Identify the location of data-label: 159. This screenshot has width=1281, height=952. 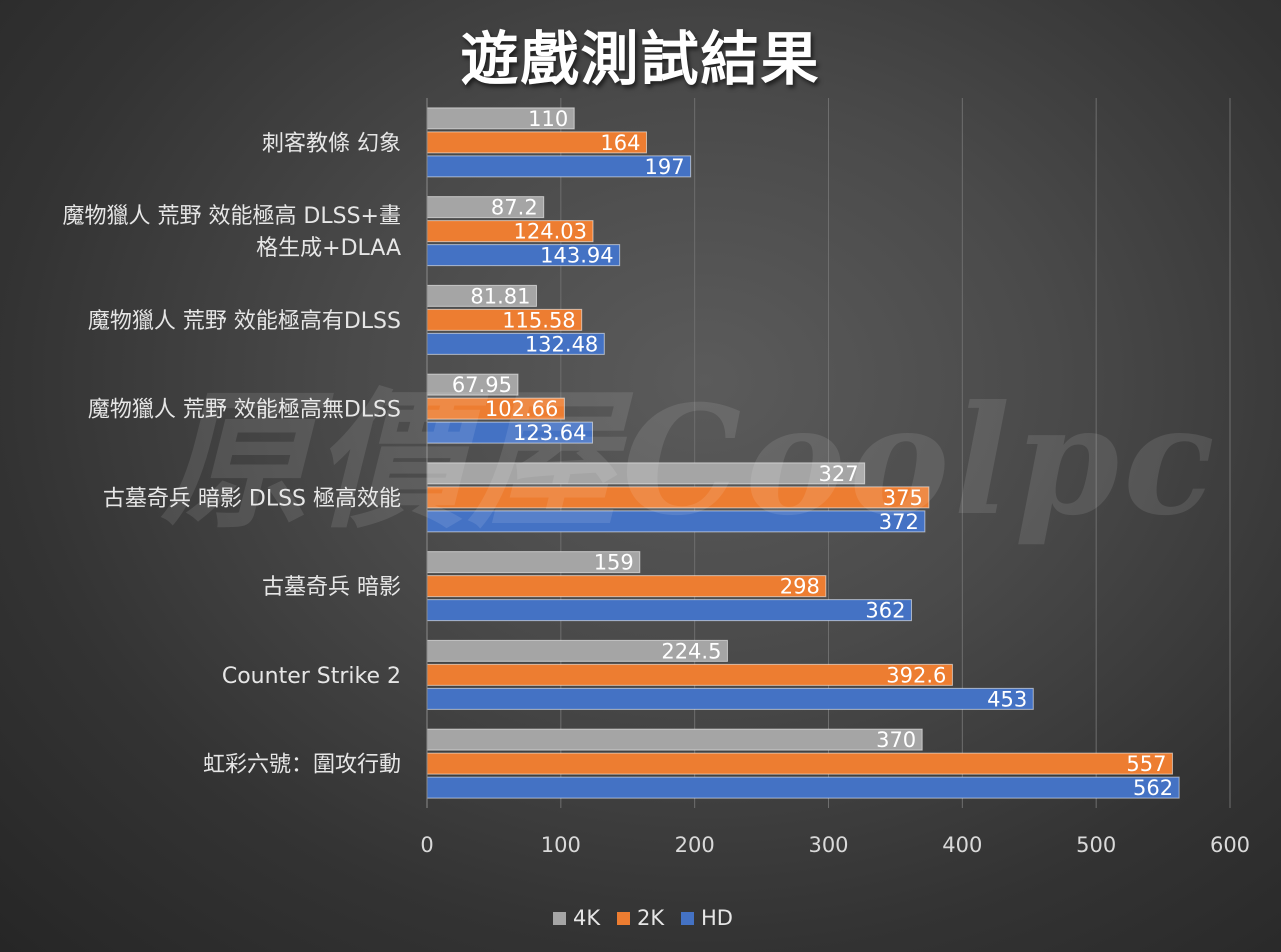
(614, 563).